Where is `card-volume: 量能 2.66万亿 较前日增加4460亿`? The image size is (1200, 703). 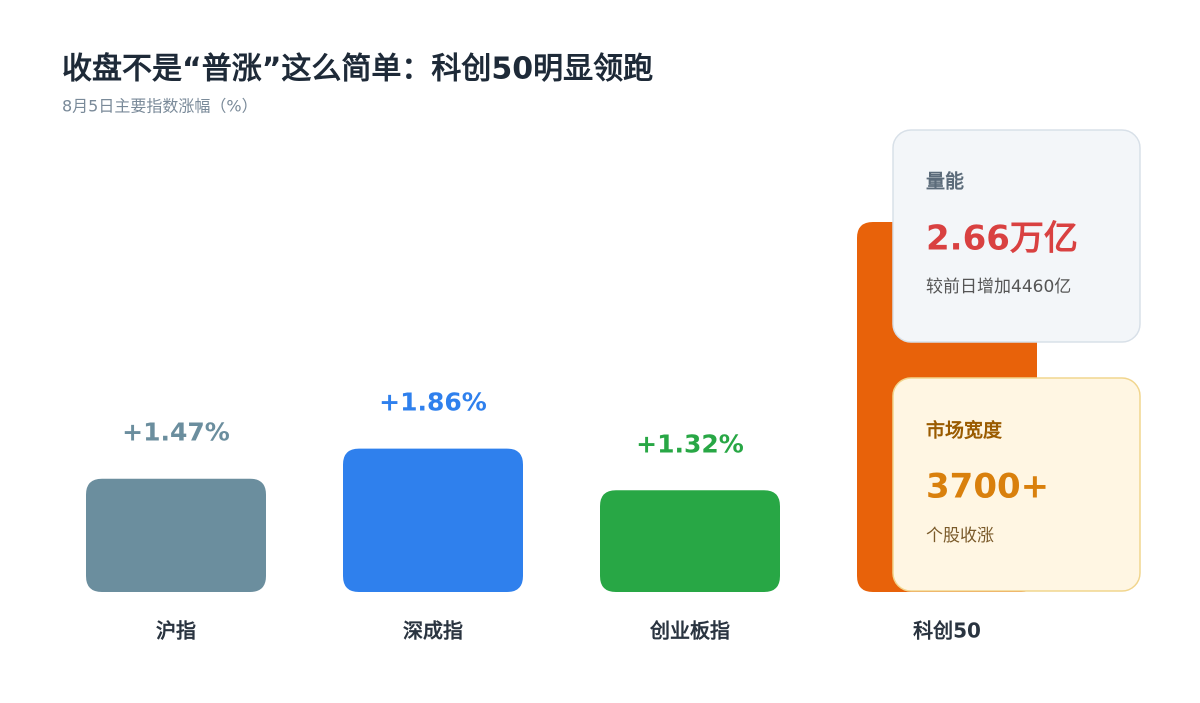
card-volume: 量能 2.66万亿 较前日增加4460亿 is located at coordinates (1016, 236).